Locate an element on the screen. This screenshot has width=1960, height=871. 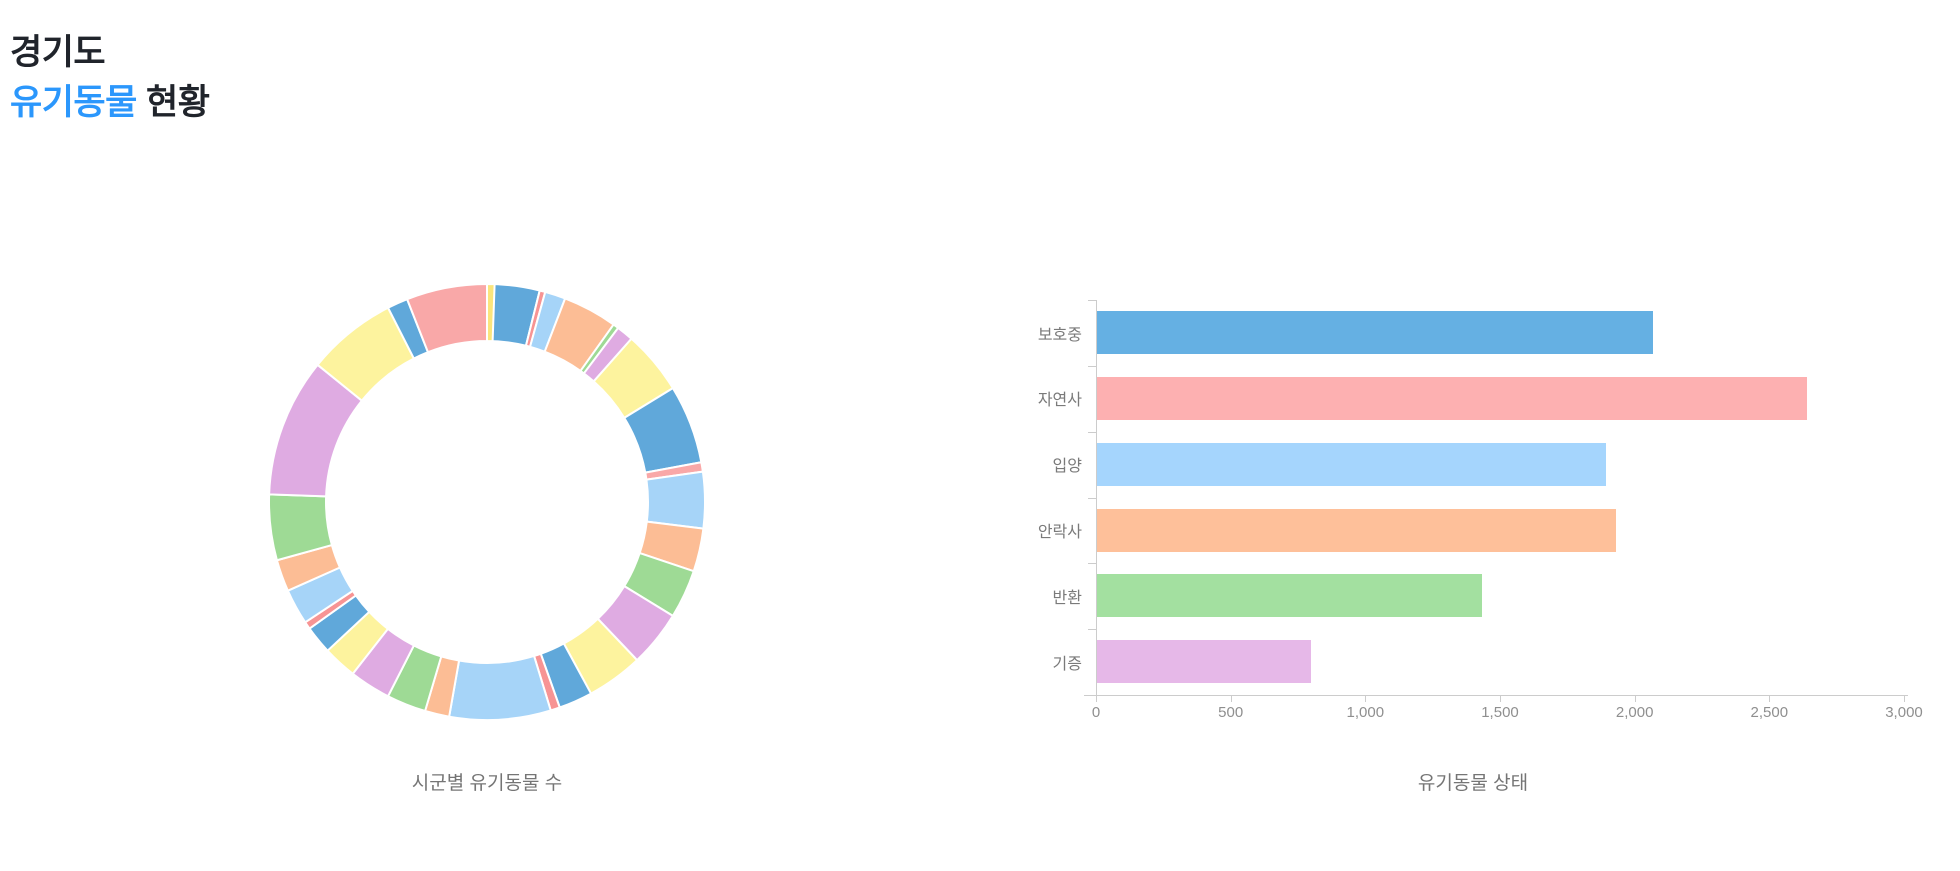
x-axis-tick-label-1: 500 is located at coordinates (1231, 712).